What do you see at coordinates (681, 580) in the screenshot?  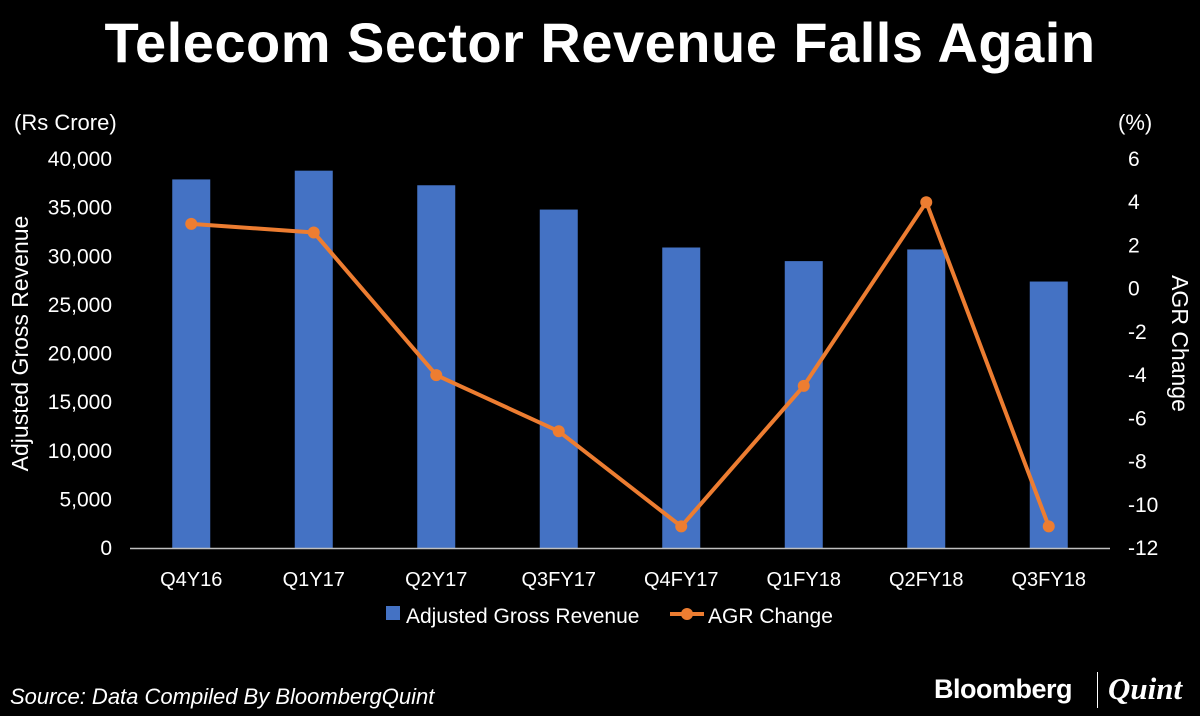 I see `x-tick-label: Q4FY17` at bounding box center [681, 580].